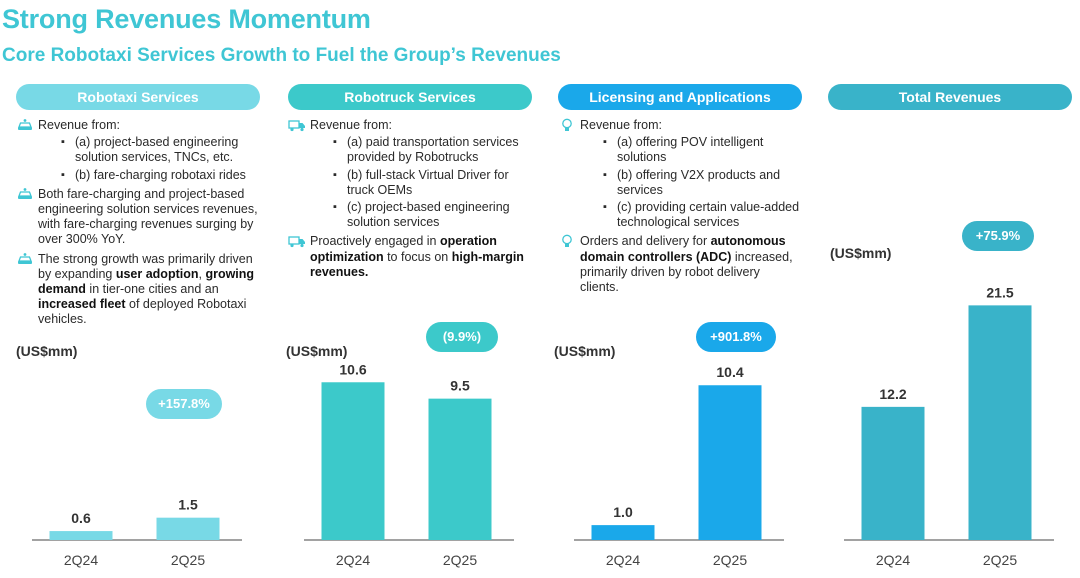  What do you see at coordinates (184, 404) in the screenshot?
I see `robotaxi-growth-badge: +157.8%` at bounding box center [184, 404].